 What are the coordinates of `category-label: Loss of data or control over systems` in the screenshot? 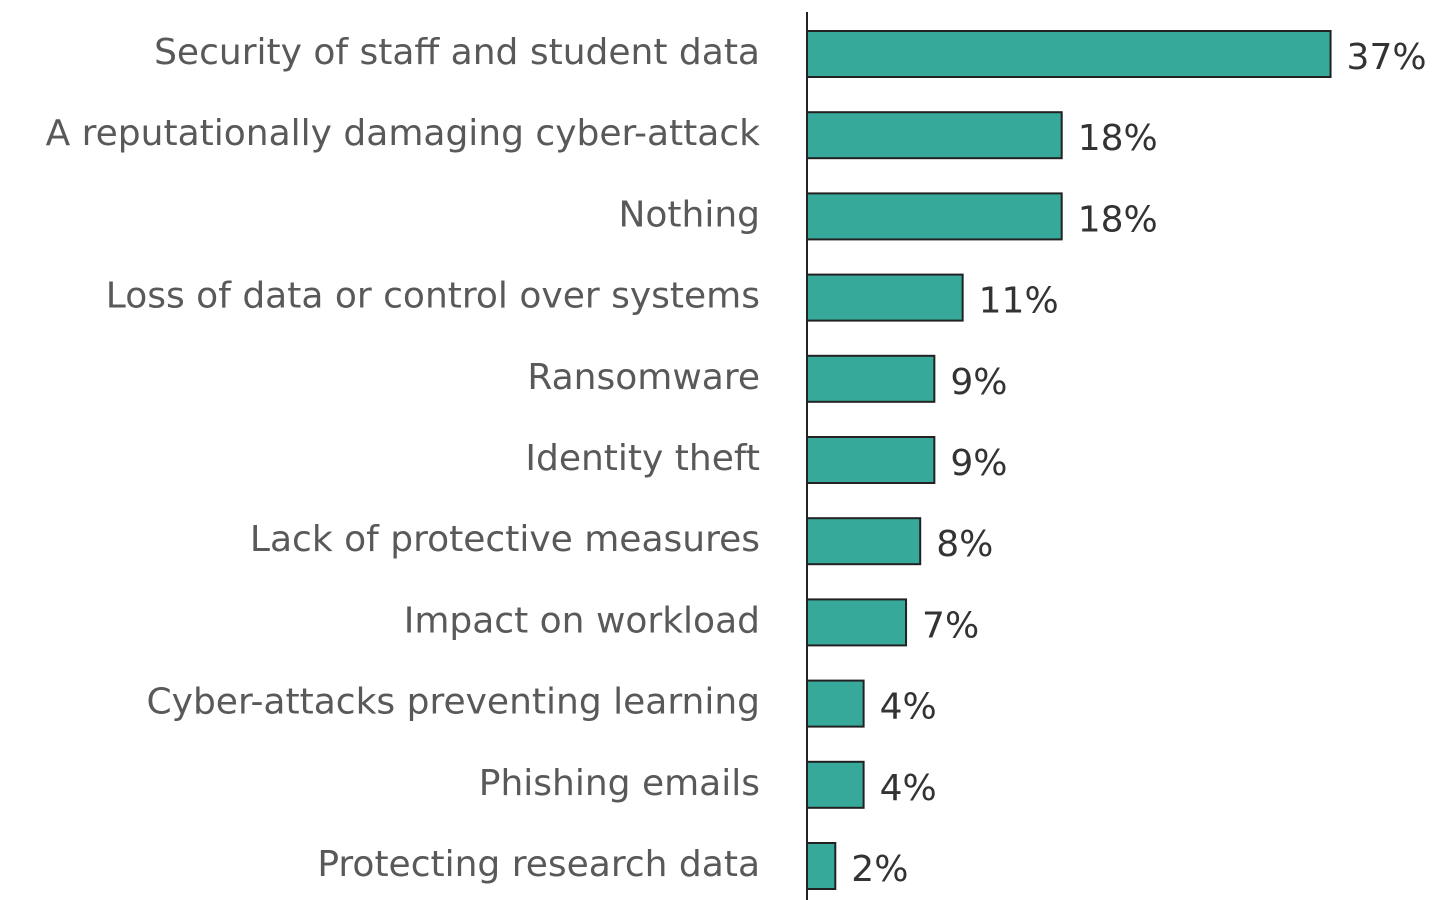 It's located at (433, 296).